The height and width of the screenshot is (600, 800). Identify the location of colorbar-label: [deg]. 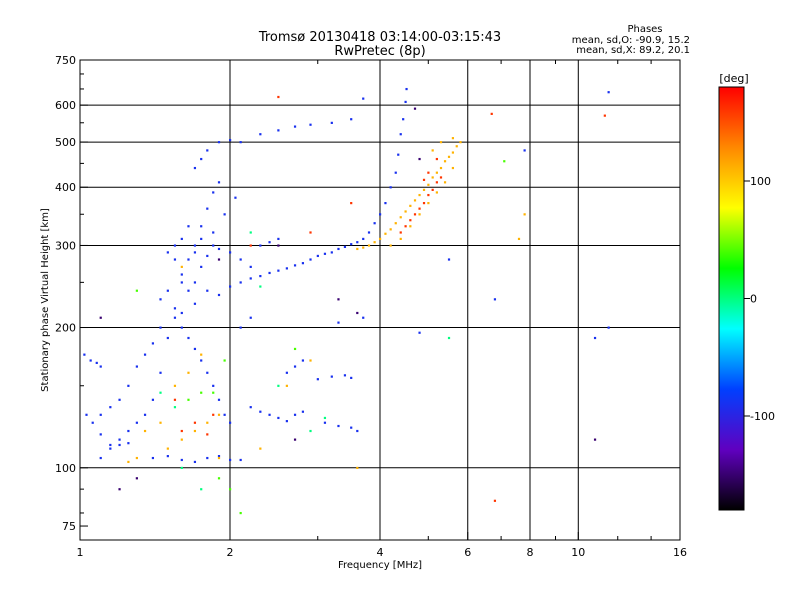
(733, 78).